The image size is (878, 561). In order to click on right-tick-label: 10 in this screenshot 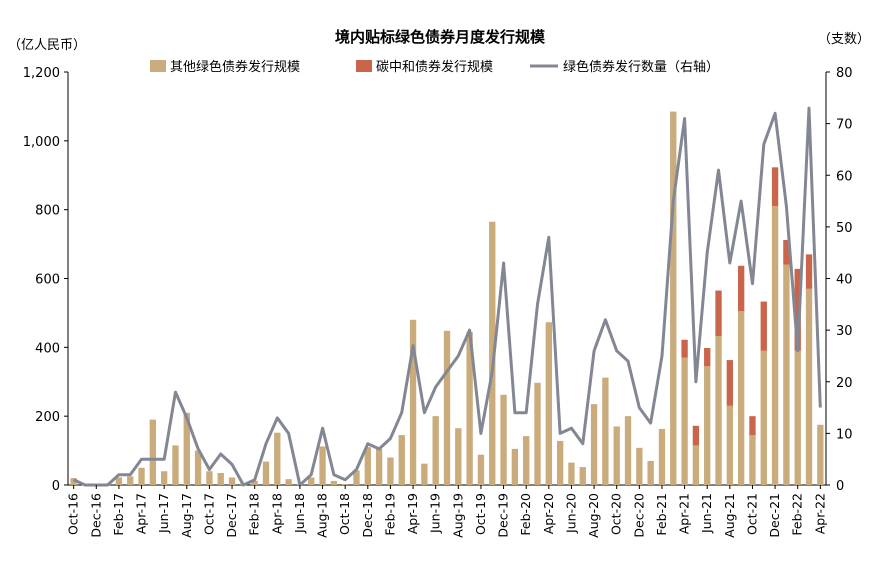, I will do `click(844, 434)`.